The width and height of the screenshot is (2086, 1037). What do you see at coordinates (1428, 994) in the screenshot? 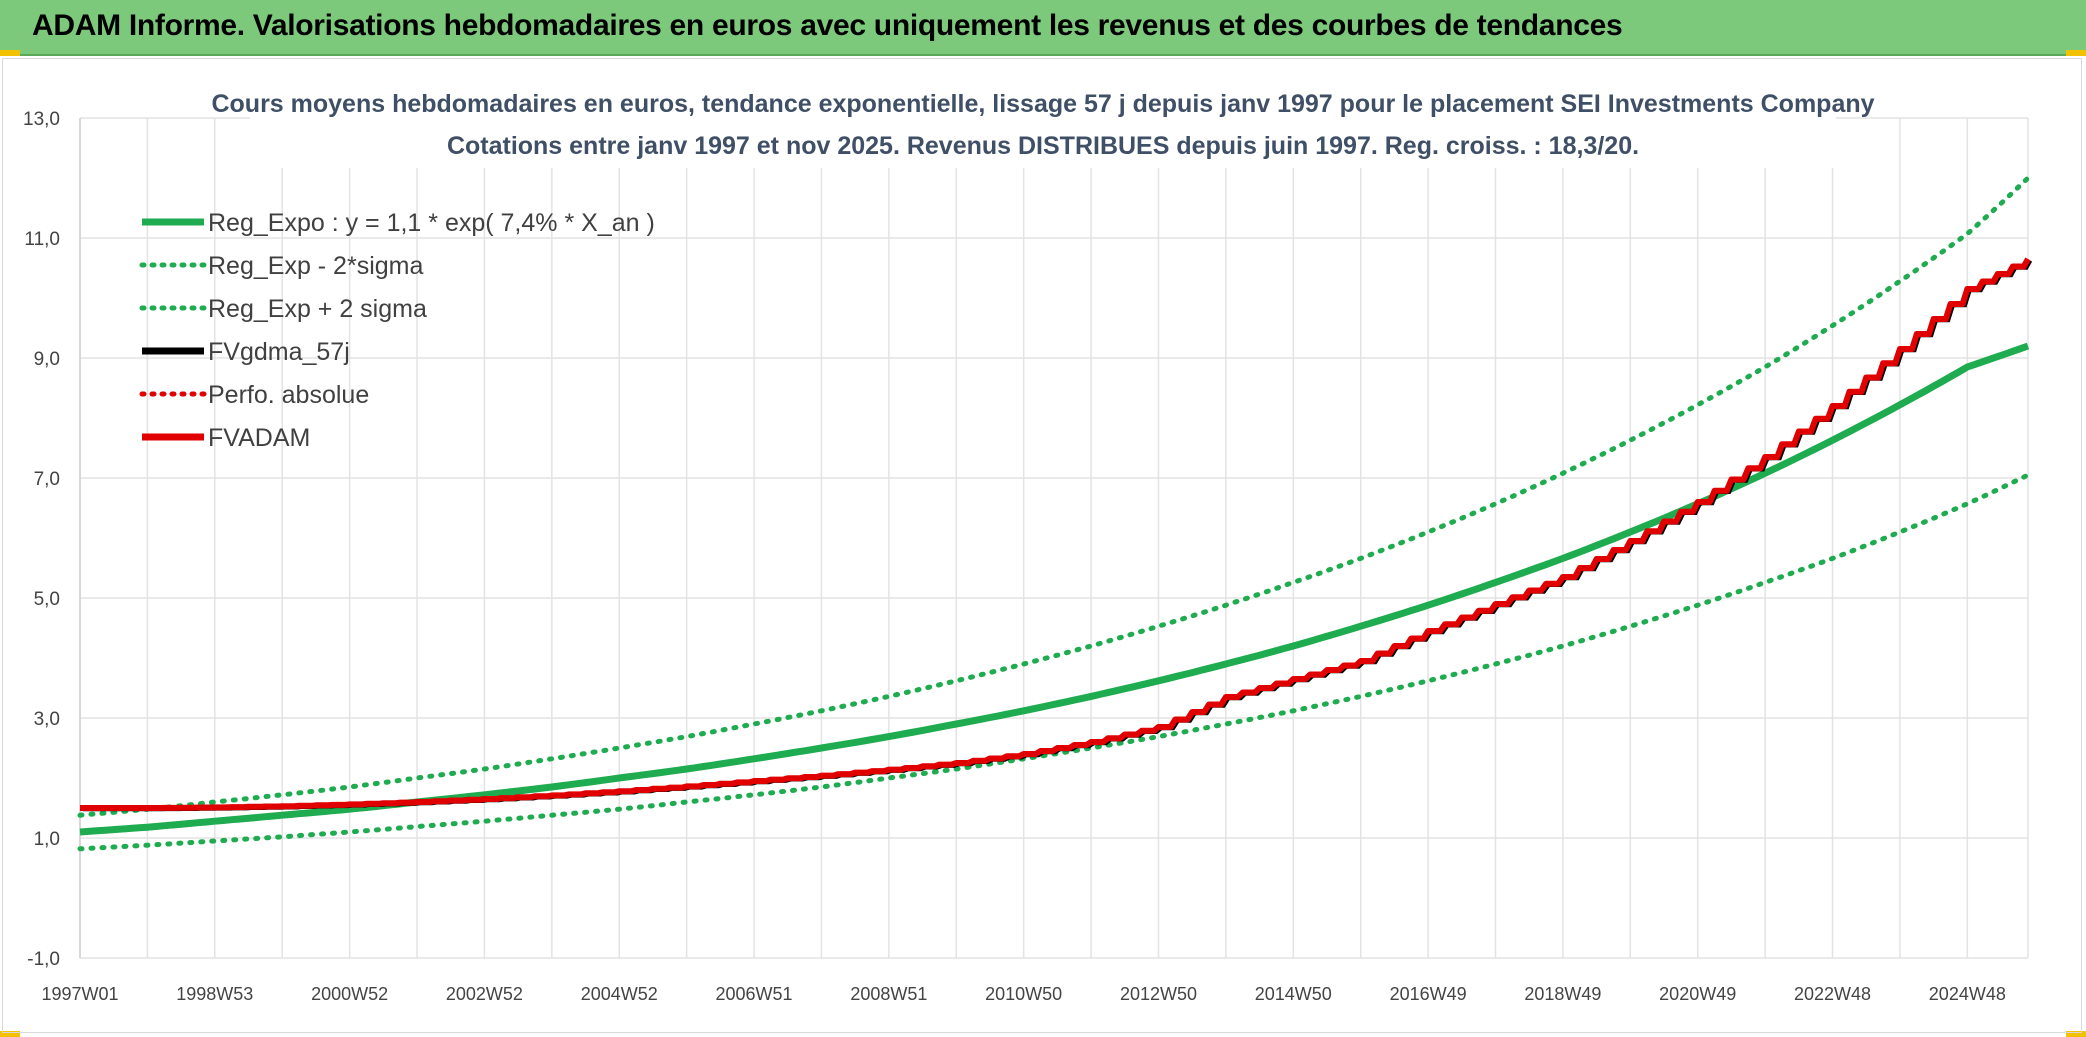
I see `x-tick-label: 2016W49` at bounding box center [1428, 994].